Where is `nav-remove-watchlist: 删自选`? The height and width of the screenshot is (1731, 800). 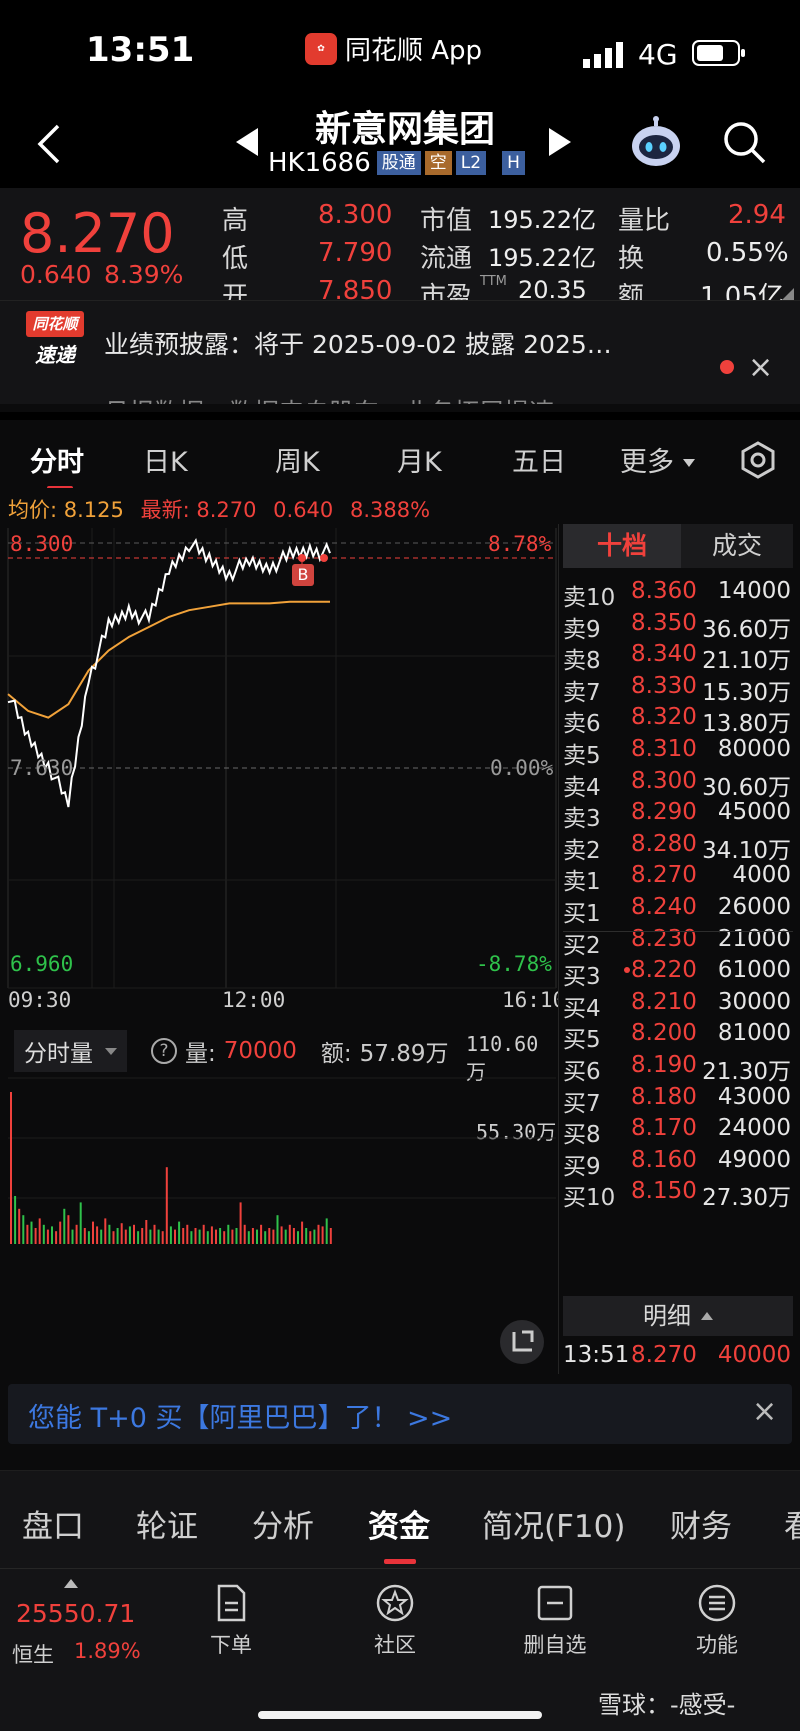 nav-remove-watchlist: 删自选 is located at coordinates (555, 1621).